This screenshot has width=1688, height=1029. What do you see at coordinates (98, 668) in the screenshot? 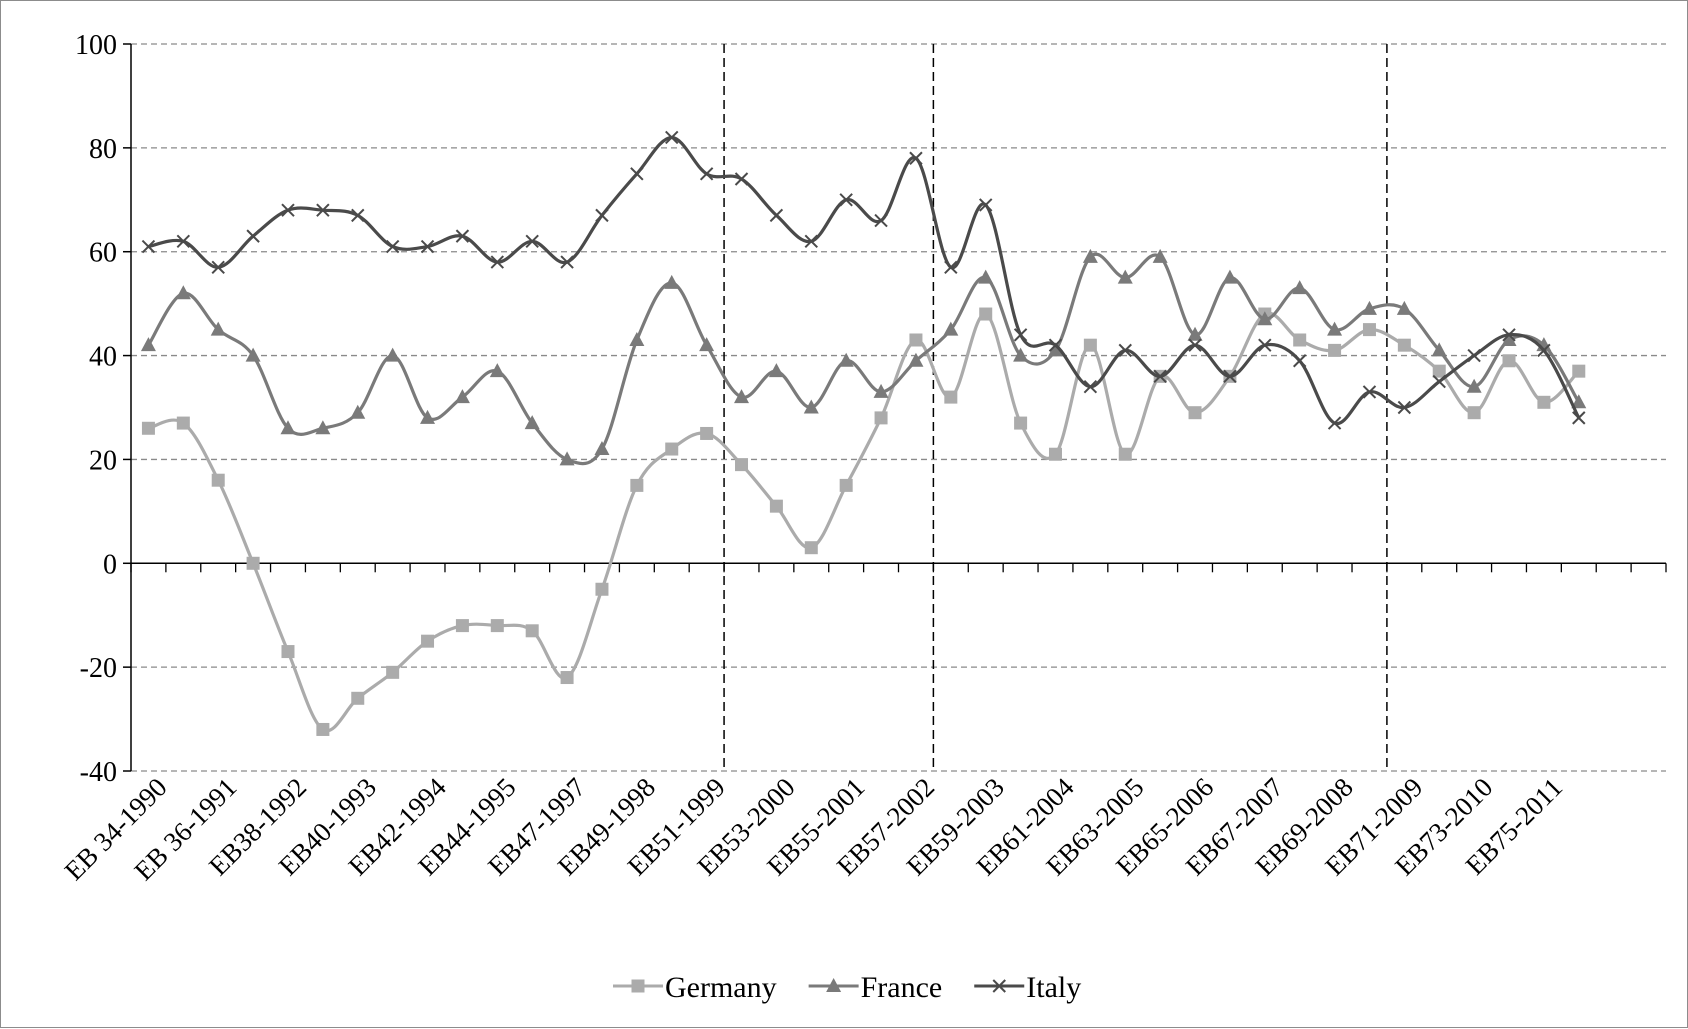
I see `y-tick-label: -20` at bounding box center [98, 668].